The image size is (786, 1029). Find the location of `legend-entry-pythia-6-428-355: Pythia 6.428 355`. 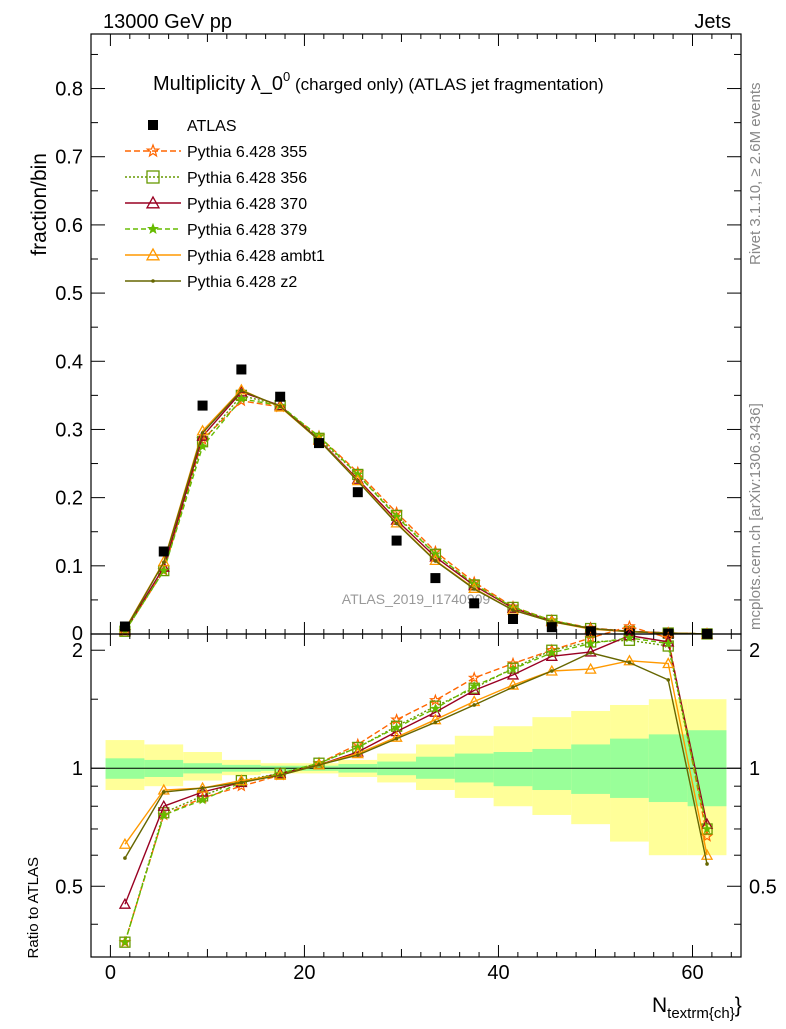

legend-entry-pythia-6-428-355: Pythia 6.428 355 is located at coordinates (216, 152).